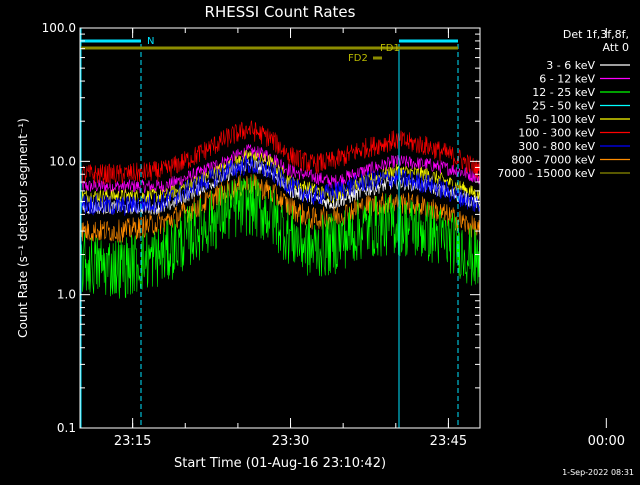 This screenshot has height=485, width=640. I want to click on x-axis-label: Start Time (01-Aug-16 23:10:42), so click(280, 463).